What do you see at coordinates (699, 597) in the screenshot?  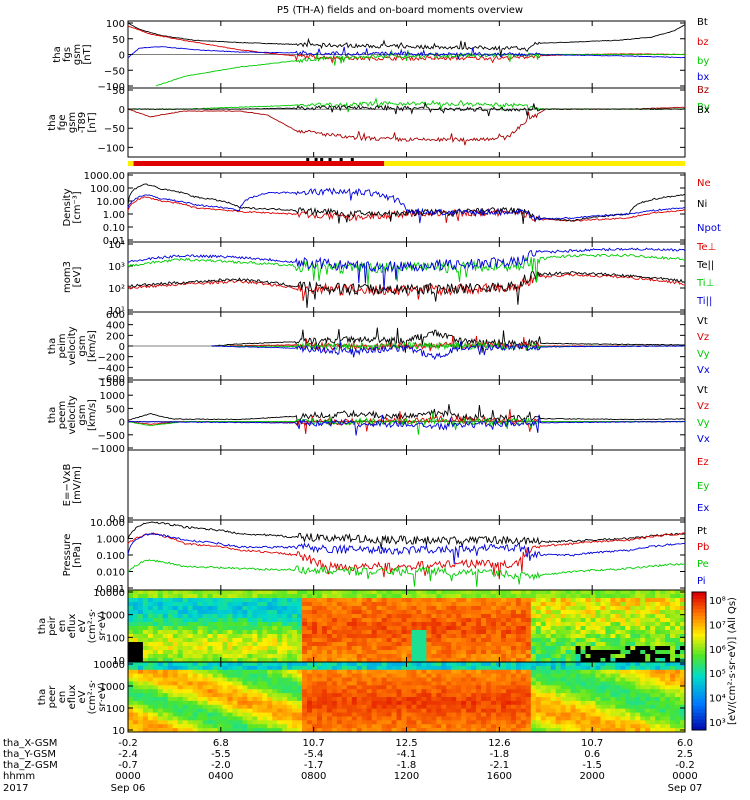 I see `colorbar-cell` at bounding box center [699, 597].